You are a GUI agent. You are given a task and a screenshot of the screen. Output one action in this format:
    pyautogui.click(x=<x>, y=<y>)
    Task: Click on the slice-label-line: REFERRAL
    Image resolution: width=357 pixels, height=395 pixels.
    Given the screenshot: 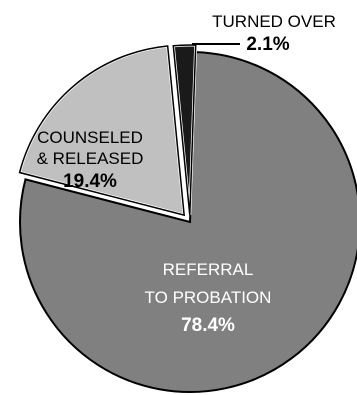 What is the action you would take?
    pyautogui.click(x=208, y=269)
    